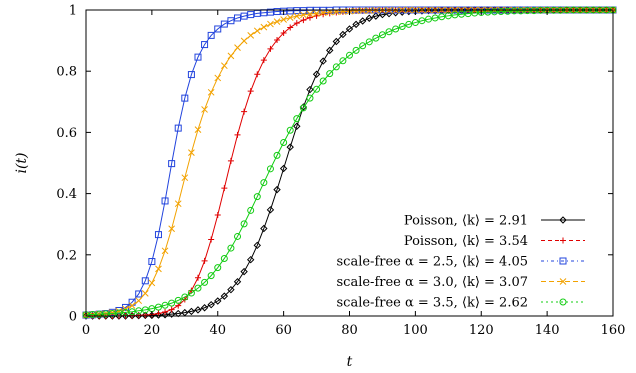 This screenshot has height=373, width=636. What do you see at coordinates (22, 162) in the screenshot?
I see `y-axis-label: i(t)` at bounding box center [22, 162].